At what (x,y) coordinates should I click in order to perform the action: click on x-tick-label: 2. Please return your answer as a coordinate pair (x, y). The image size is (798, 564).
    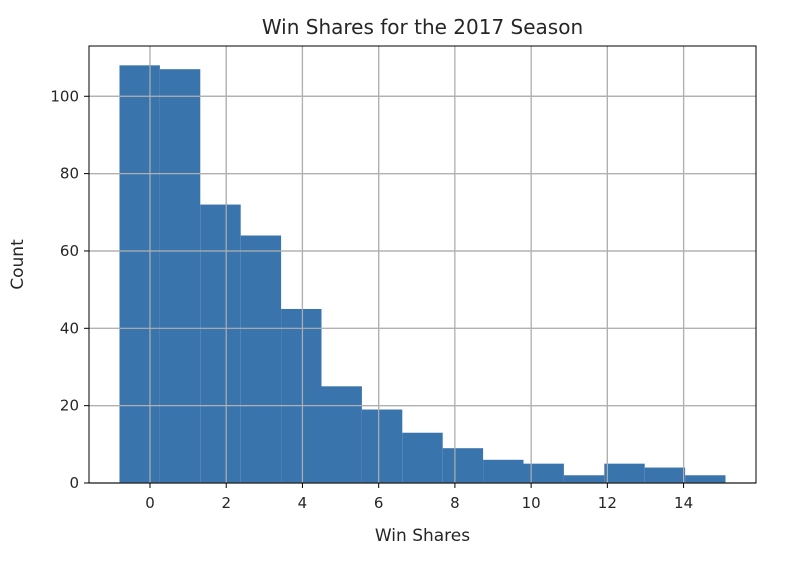
    Looking at the image, I should click on (226, 503).